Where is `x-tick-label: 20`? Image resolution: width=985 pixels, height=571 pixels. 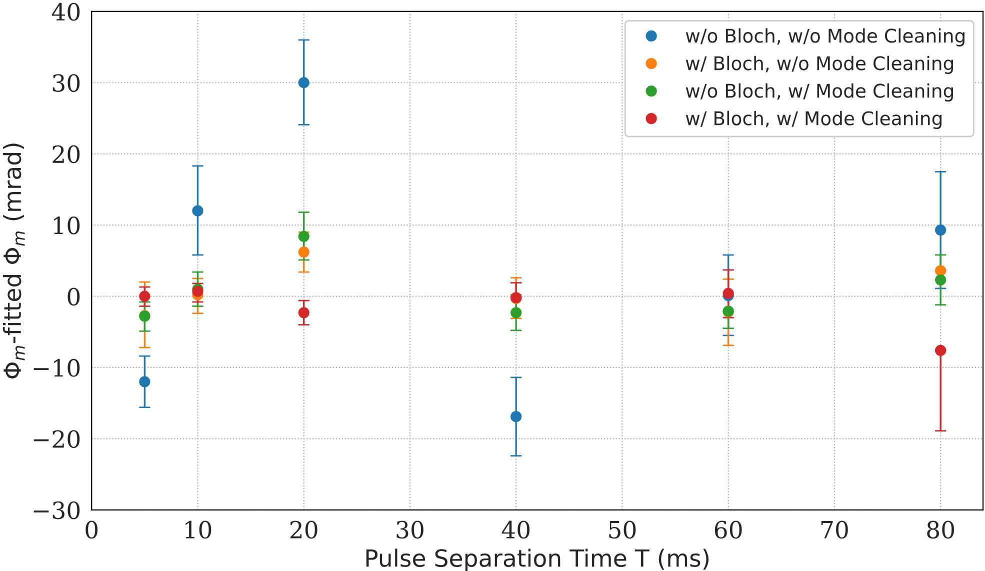
x-tick-label: 20 is located at coordinates (304, 529).